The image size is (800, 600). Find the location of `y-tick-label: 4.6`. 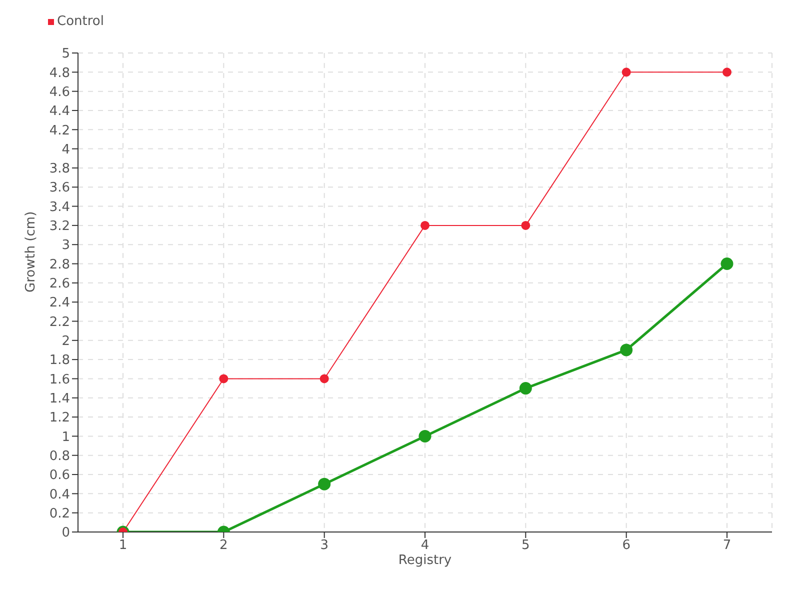

y-tick-label: 4.6 is located at coordinates (59, 92).